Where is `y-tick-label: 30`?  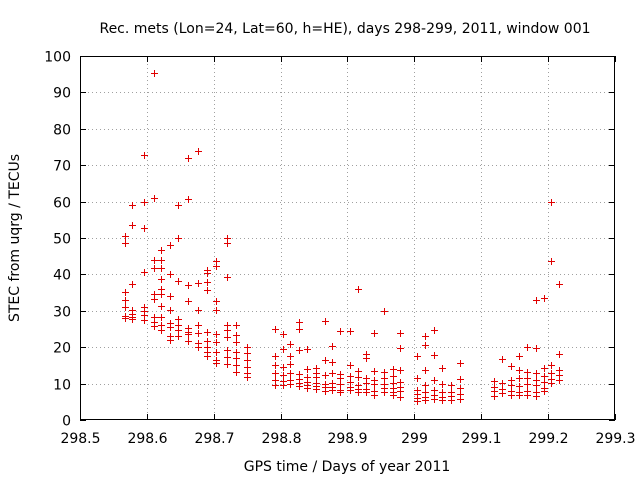 y-tick-label: 30 is located at coordinates (62, 313).